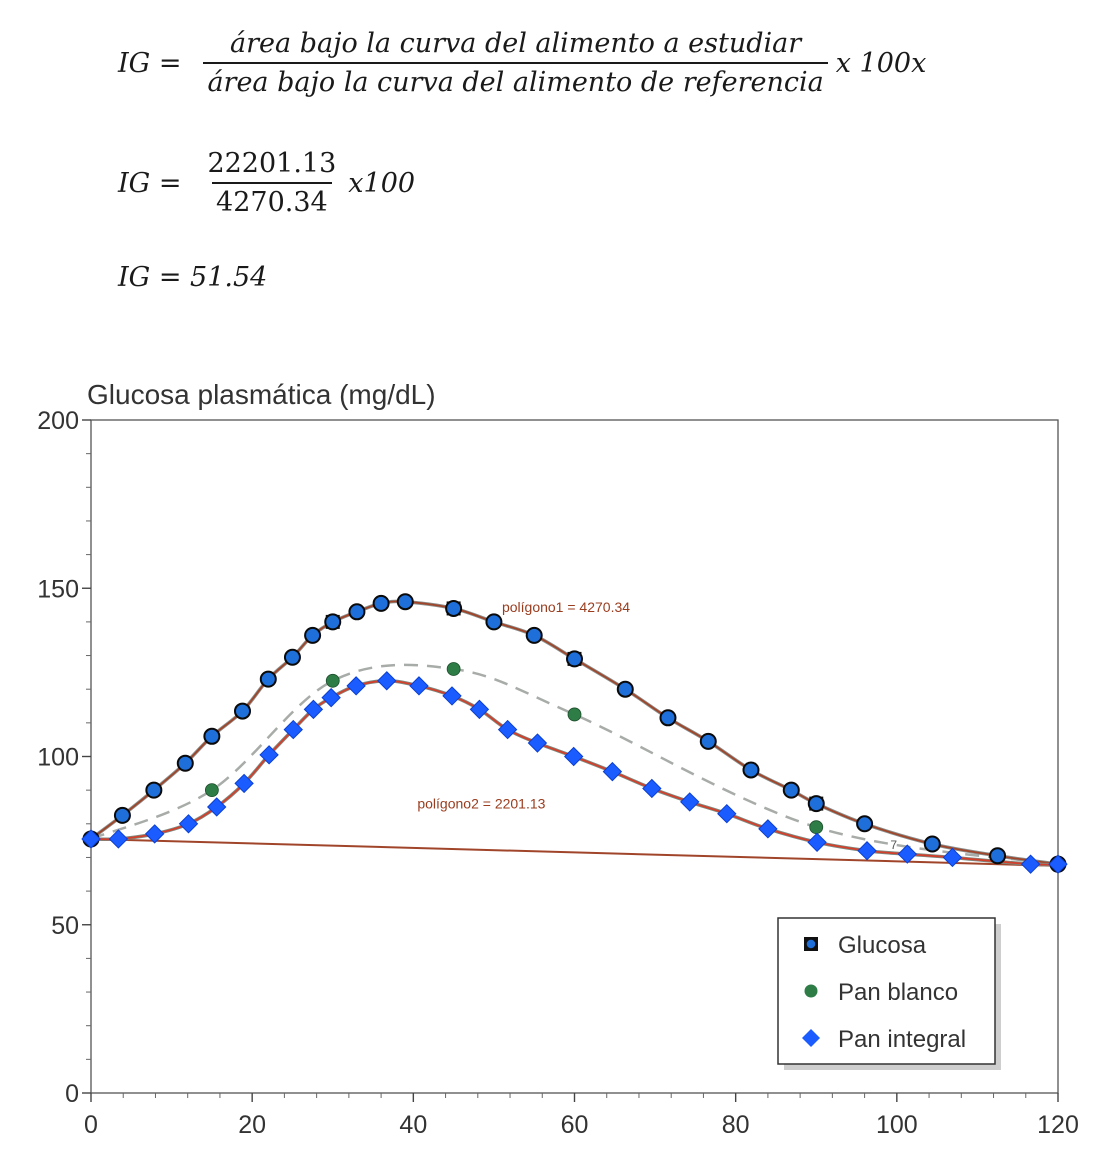 The height and width of the screenshot is (1170, 1104). What do you see at coordinates (881, 63) in the screenshot?
I see `formula-suffix: x 100x` at bounding box center [881, 63].